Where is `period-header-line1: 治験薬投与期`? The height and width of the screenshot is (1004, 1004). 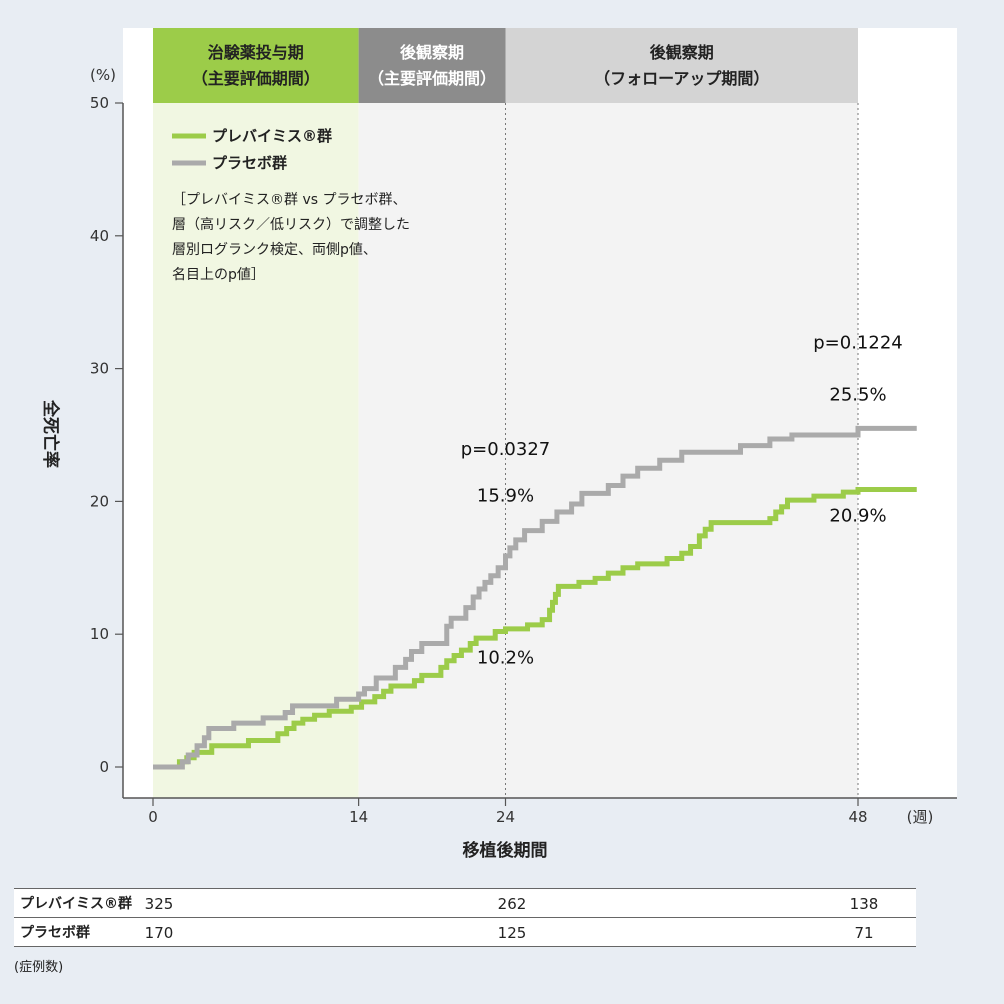 period-header-line1: 治験薬投与期 is located at coordinates (256, 52).